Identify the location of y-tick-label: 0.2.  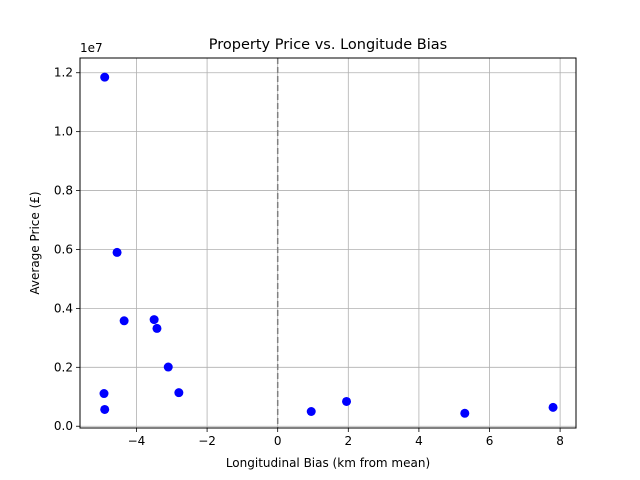
(63, 367).